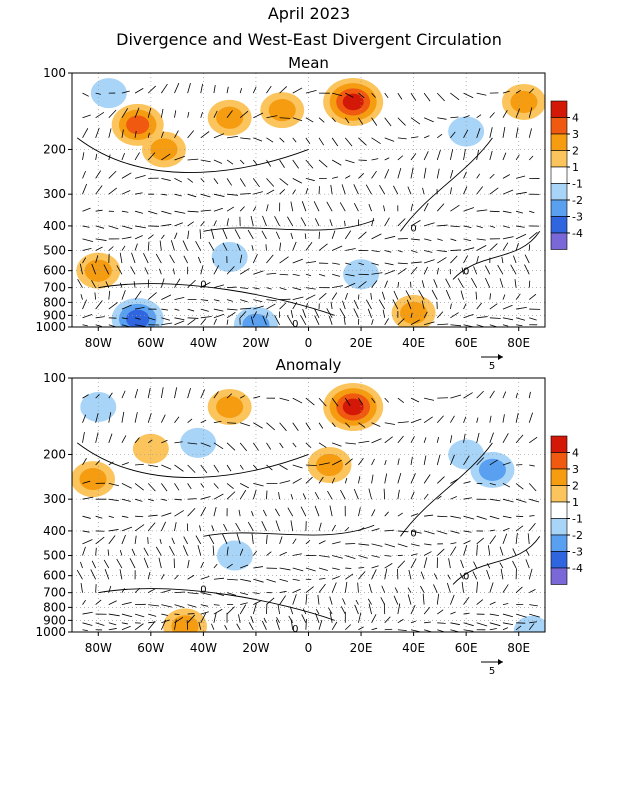  What do you see at coordinates (575, 469) in the screenshot?
I see `colorbar-label: 3` at bounding box center [575, 469].